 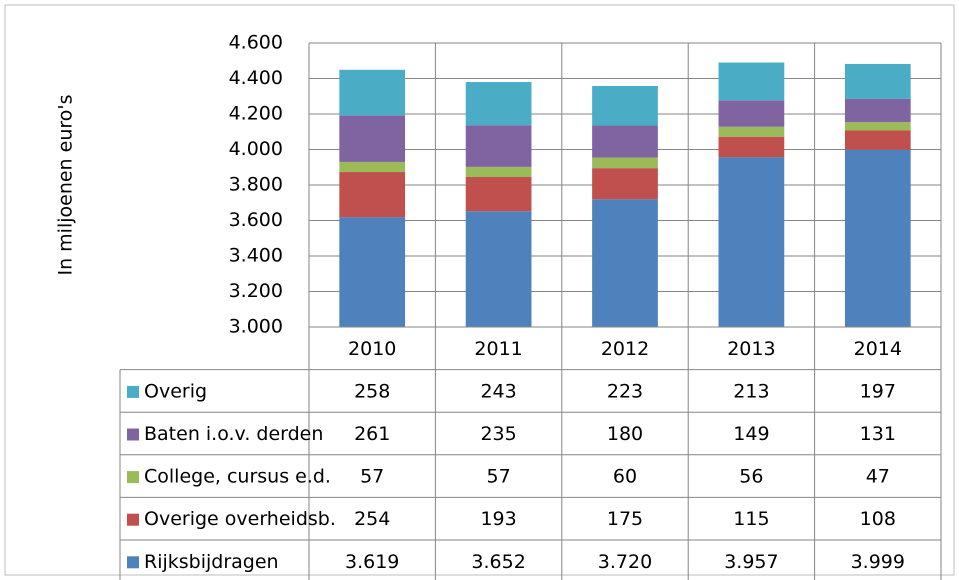 I want to click on table-cell: 3.720, so click(x=625, y=562).